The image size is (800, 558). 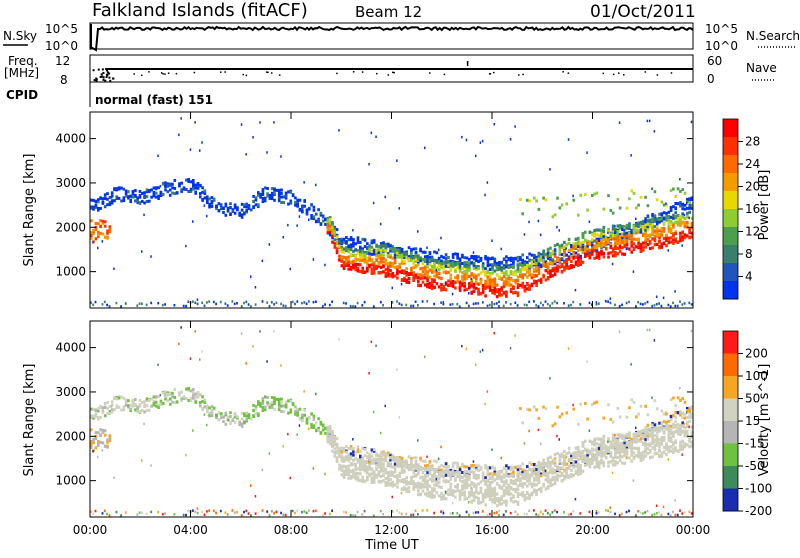 What do you see at coordinates (730, 254) in the screenshot?
I see `colorbar-swatch` at bounding box center [730, 254].